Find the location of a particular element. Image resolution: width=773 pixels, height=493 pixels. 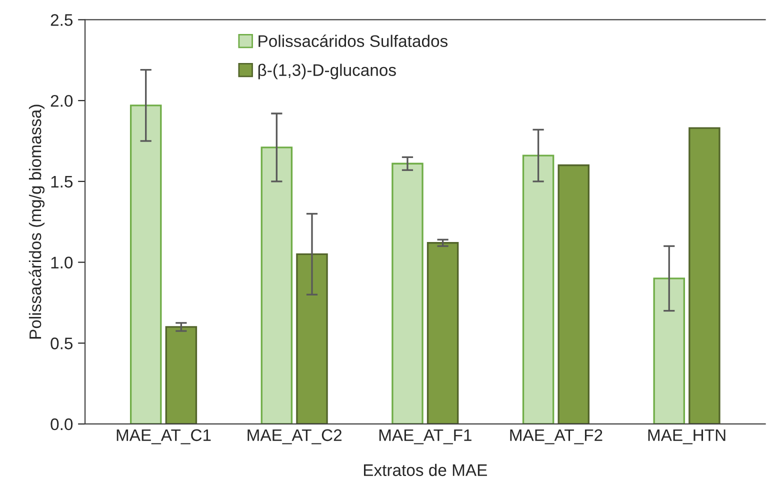

y-tick-label: 2.0 is located at coordinates (61, 100).